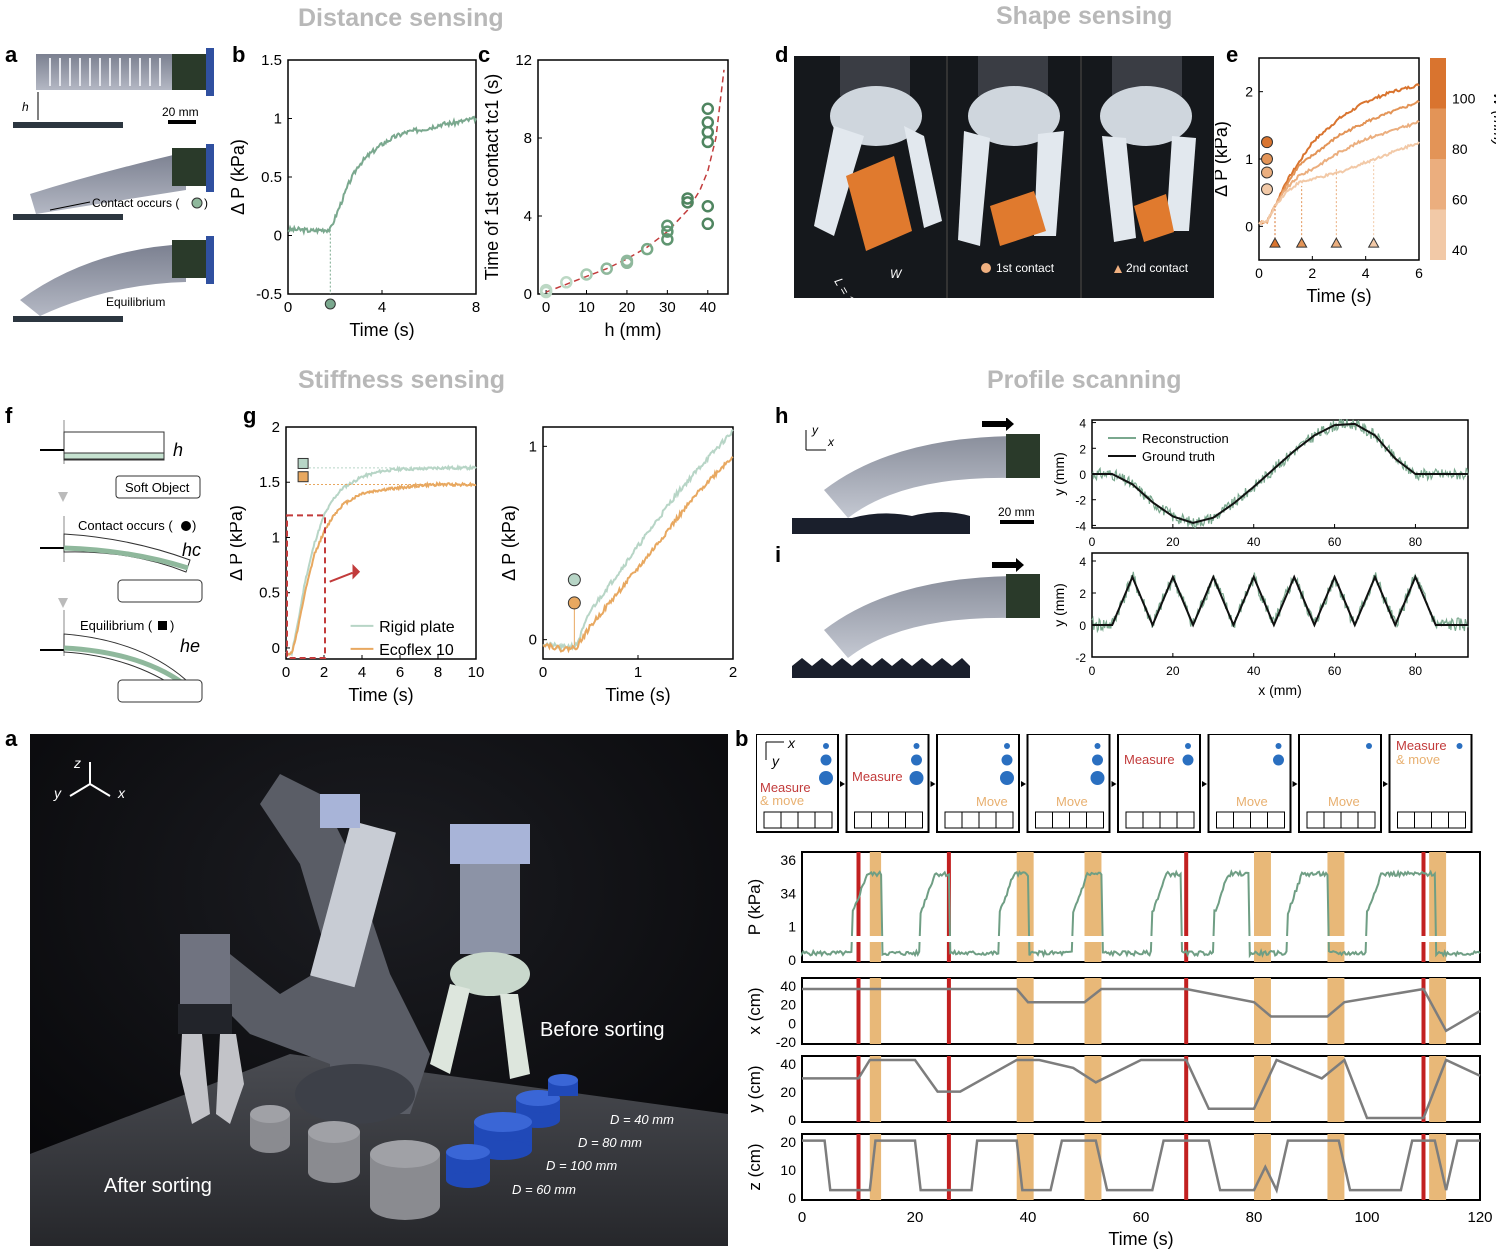 The image size is (1496, 1250). Describe the element at coordinates (1438, 133) in the screenshot. I see `colorbar-segment` at that location.